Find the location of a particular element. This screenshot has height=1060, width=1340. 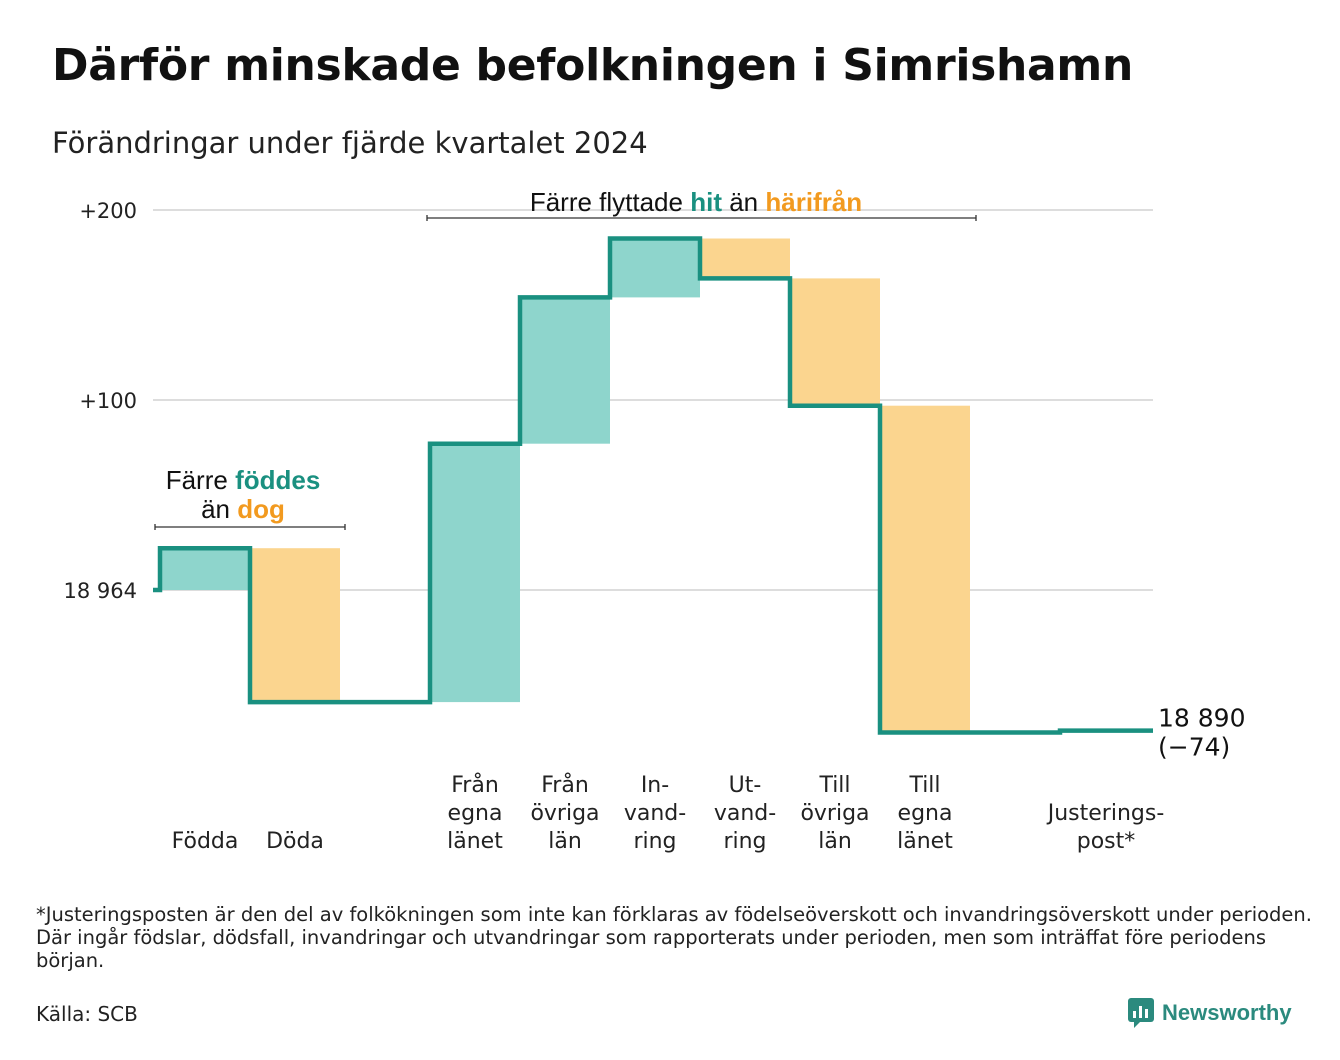

y-tick-label: 18 964 is located at coordinates (100, 591).